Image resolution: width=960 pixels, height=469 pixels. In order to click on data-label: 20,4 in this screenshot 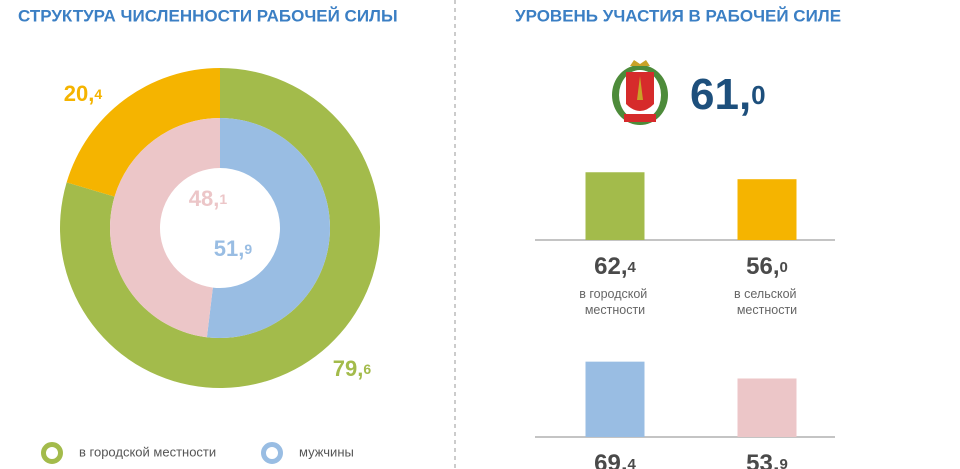, I will do `click(83, 93)`.